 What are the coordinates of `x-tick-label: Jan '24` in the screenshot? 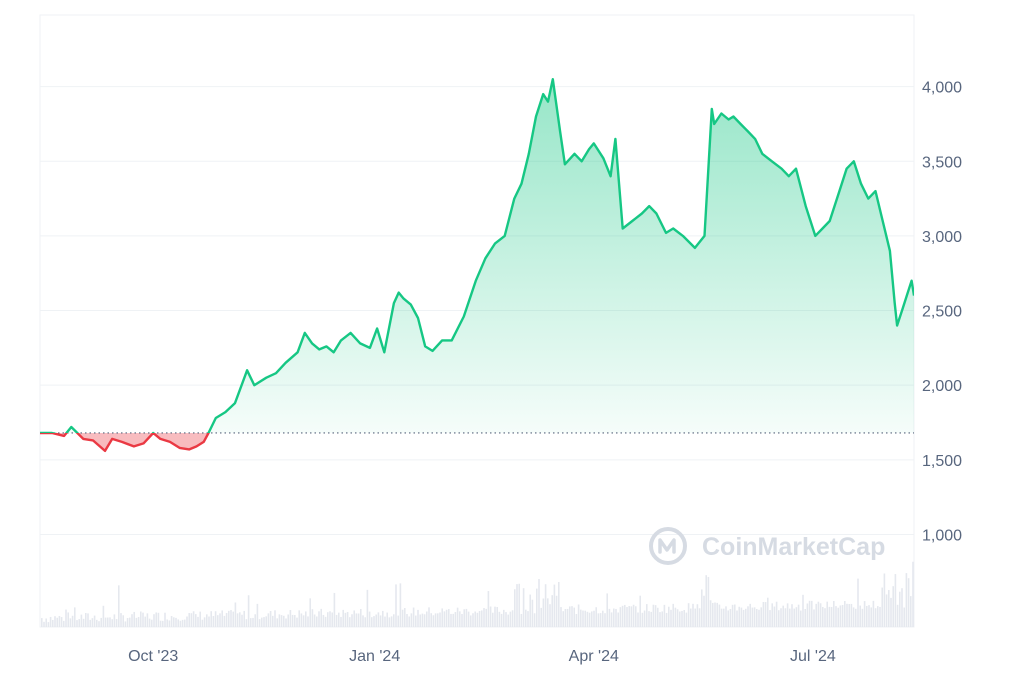 It's located at (374, 656).